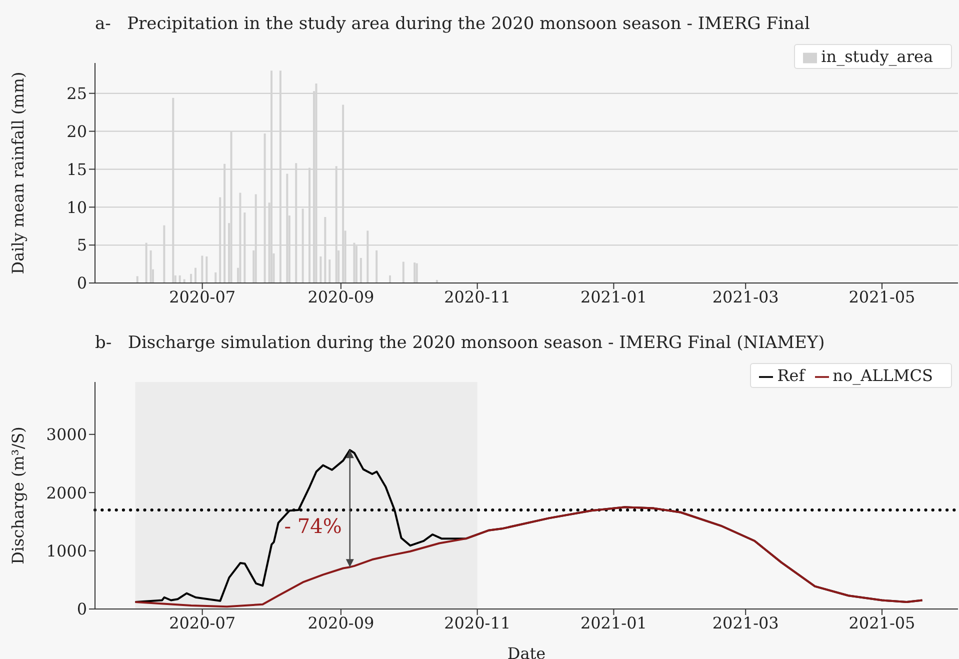 This screenshot has height=659, width=959. I want to click on legend-label: Ref, so click(791, 375).